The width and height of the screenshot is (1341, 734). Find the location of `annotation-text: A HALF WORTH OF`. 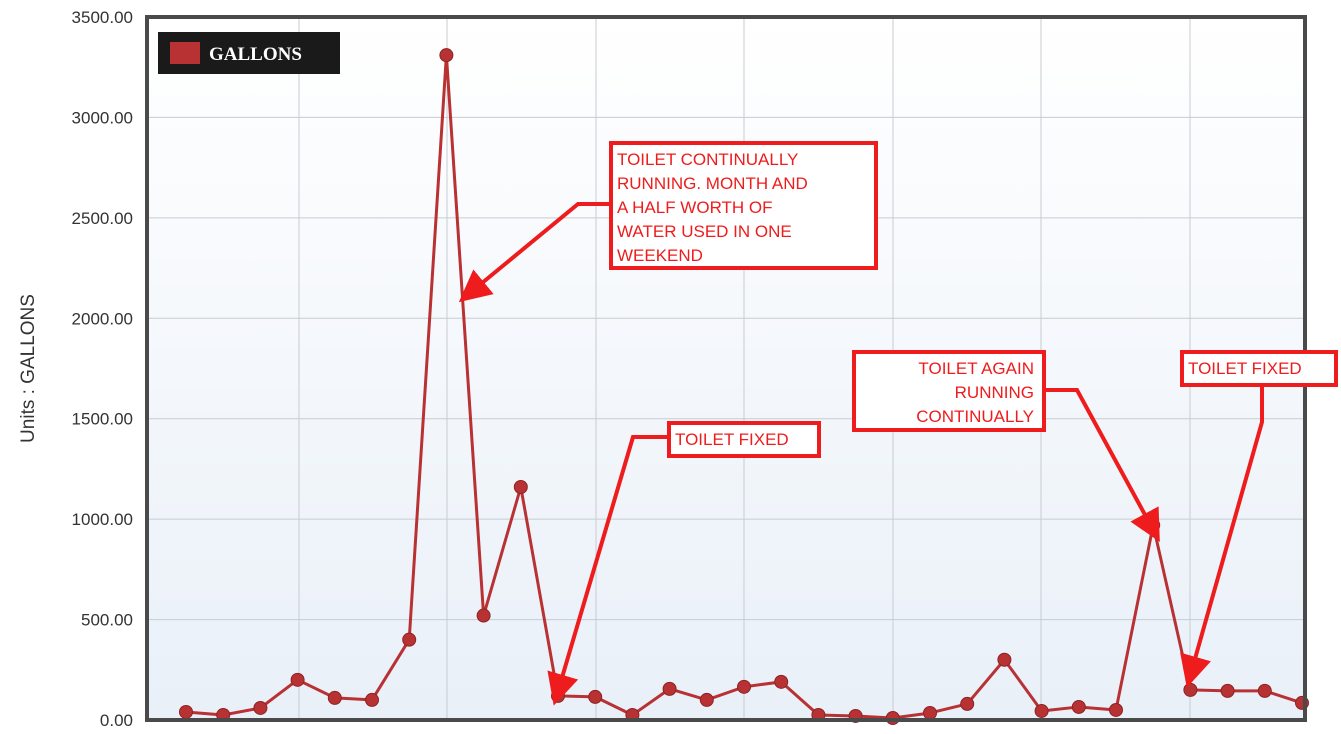

annotation-text: A HALF WORTH OF is located at coordinates (695, 207).